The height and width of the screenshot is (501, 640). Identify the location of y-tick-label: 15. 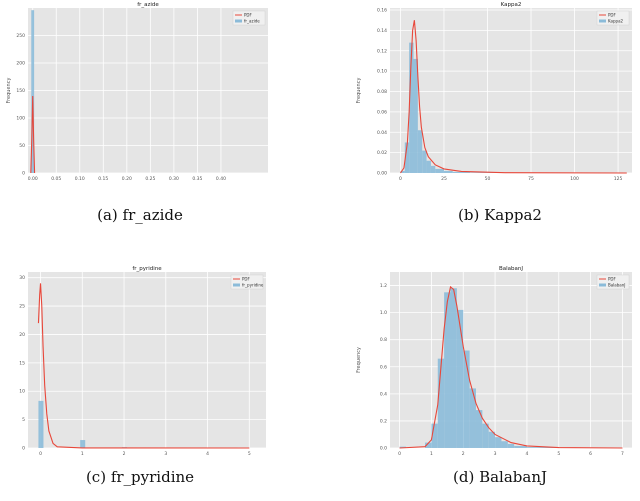
(22, 363).